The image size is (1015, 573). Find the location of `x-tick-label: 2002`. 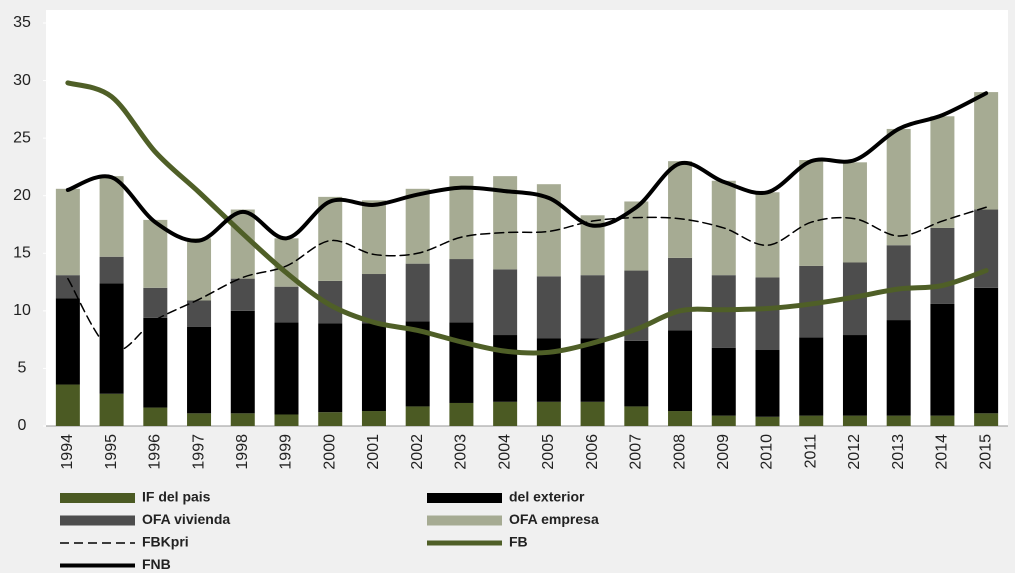

x-tick-label: 2002 is located at coordinates (417, 452).